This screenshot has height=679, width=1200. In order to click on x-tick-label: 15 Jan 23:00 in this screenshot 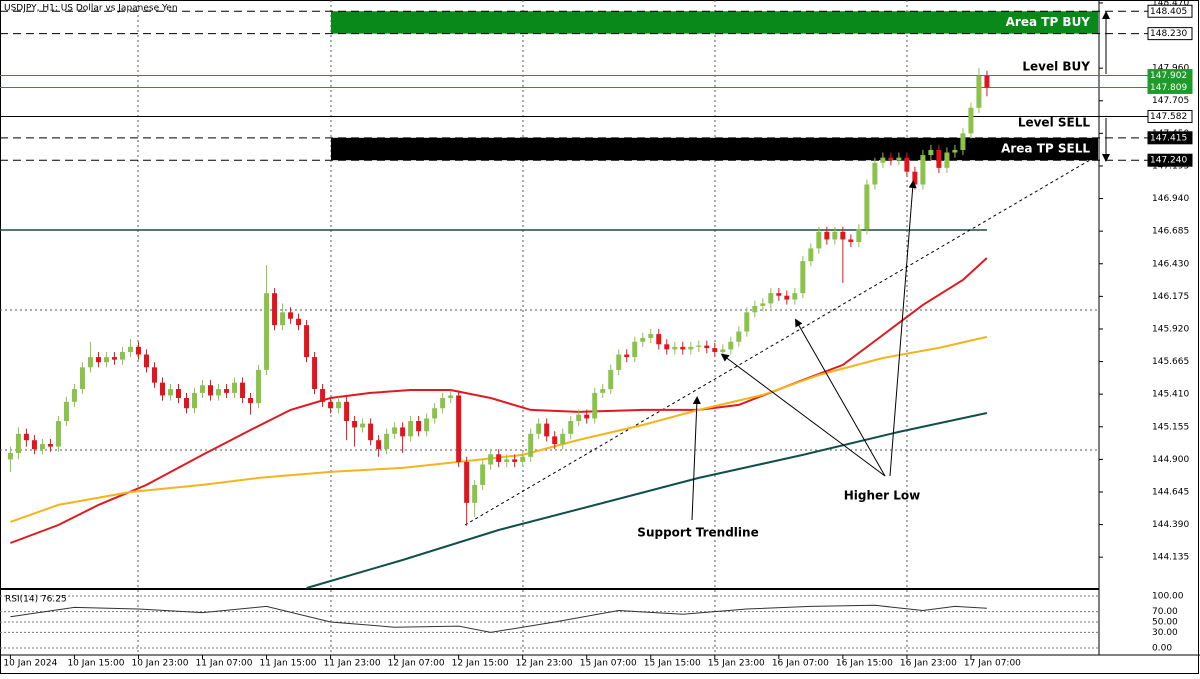, I will do `click(736, 664)`.